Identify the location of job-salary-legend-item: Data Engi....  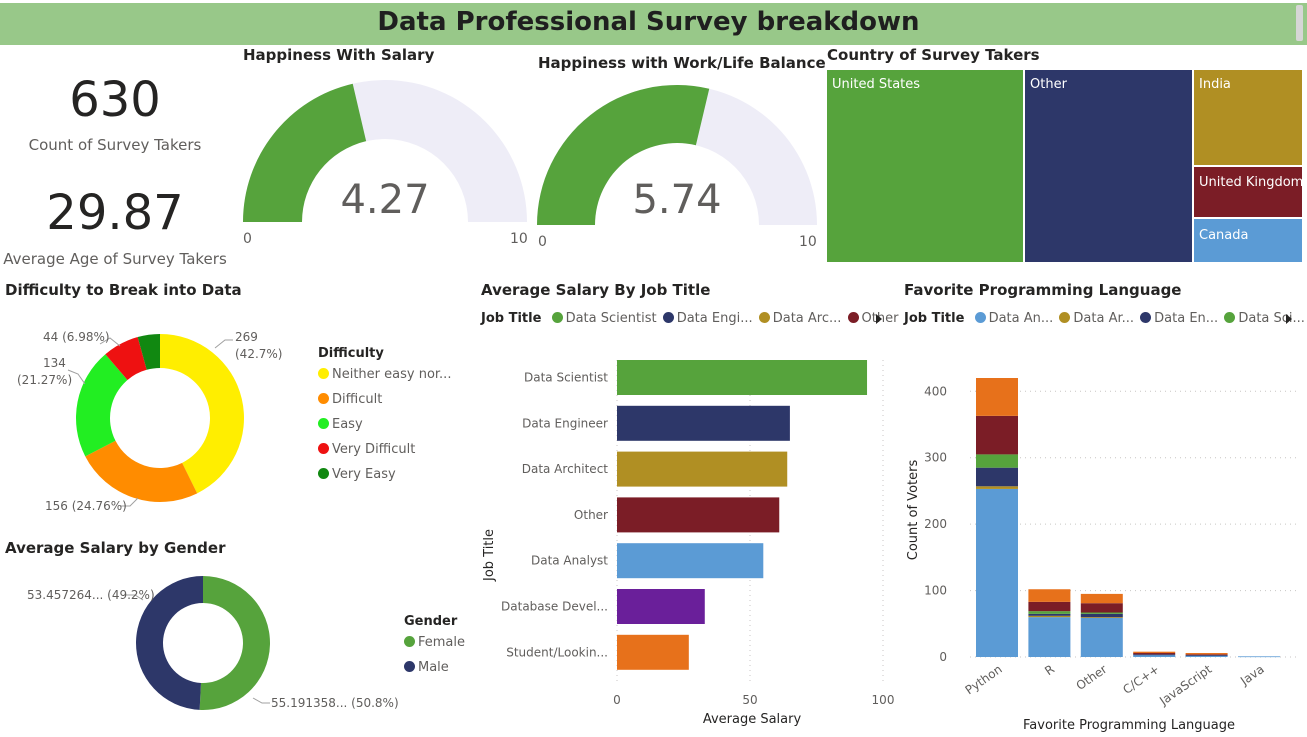
(707, 318).